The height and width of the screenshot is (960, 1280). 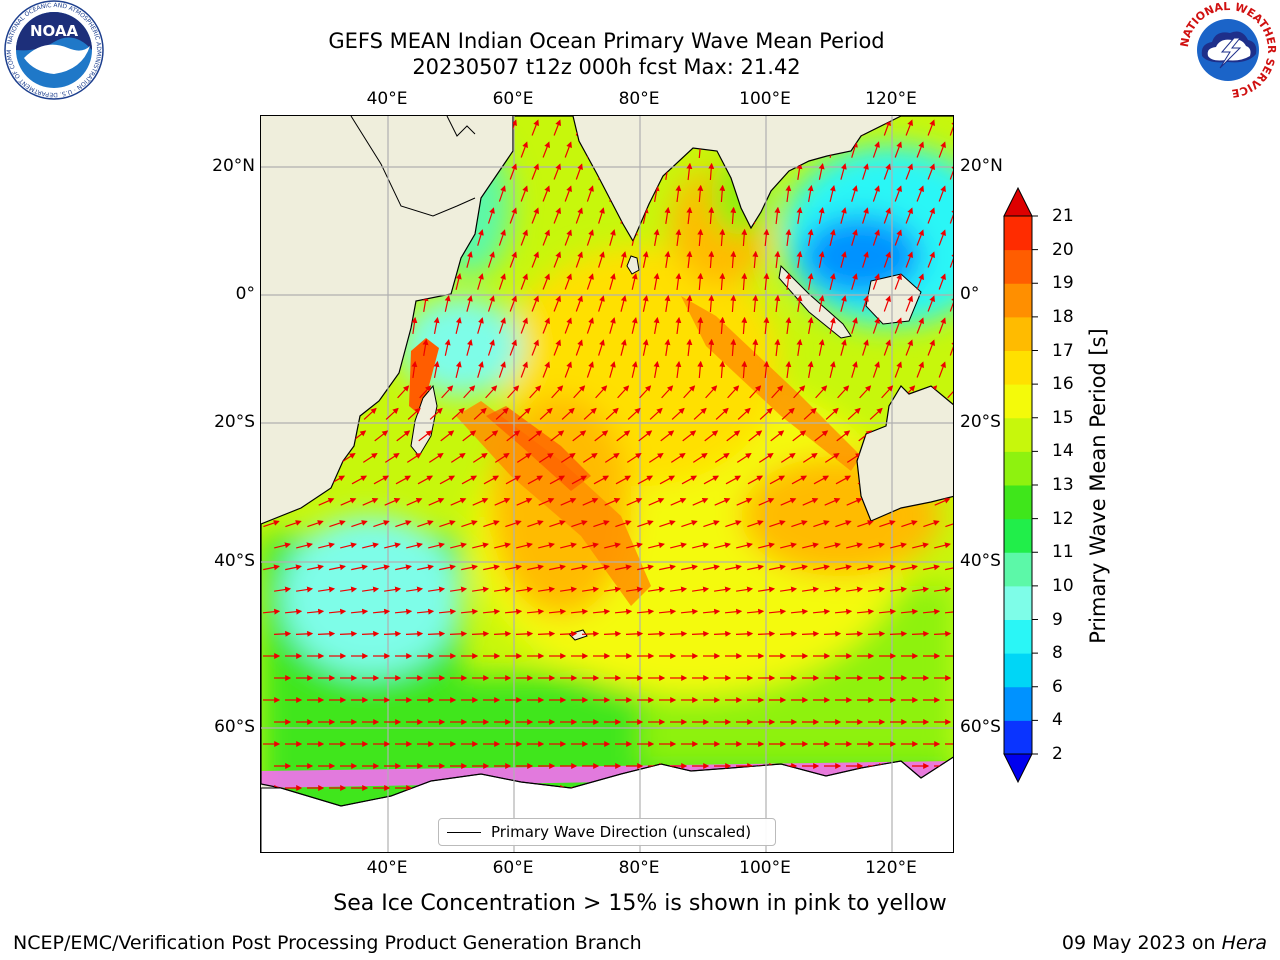 What do you see at coordinates (606, 67) in the screenshot?
I see `map-subtitle: 20230507 t12z 000h fcst Max: 21.42` at bounding box center [606, 67].